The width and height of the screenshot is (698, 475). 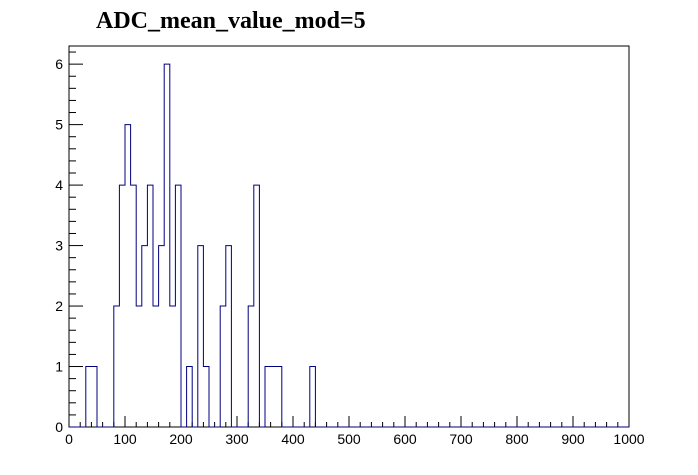 What do you see at coordinates (461, 439) in the screenshot?
I see `x-tick-label: 700` at bounding box center [461, 439].